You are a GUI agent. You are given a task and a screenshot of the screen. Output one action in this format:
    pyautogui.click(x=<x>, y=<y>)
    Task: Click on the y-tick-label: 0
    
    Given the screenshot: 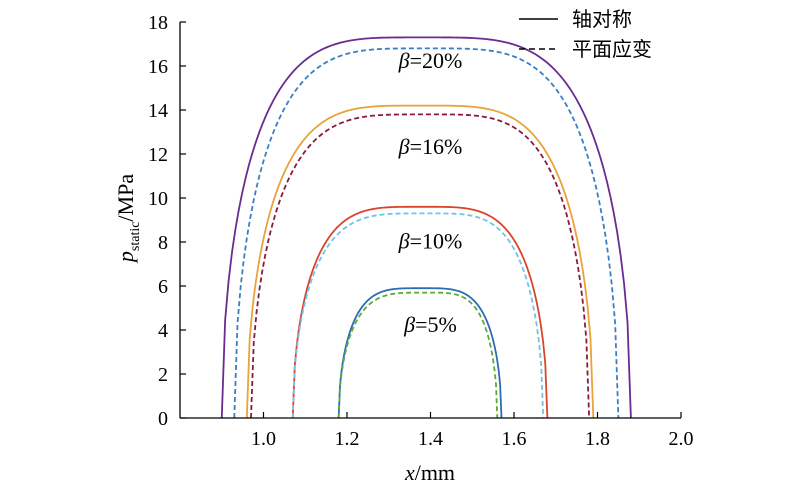 What is the action you would take?
    pyautogui.click(x=163, y=419)
    